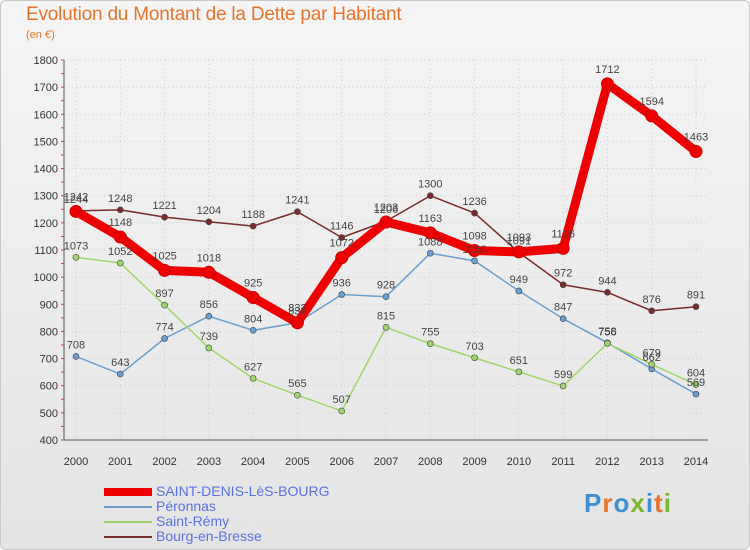 This screenshot has width=750, height=550. I want to click on data-label: 1594, so click(651, 102).